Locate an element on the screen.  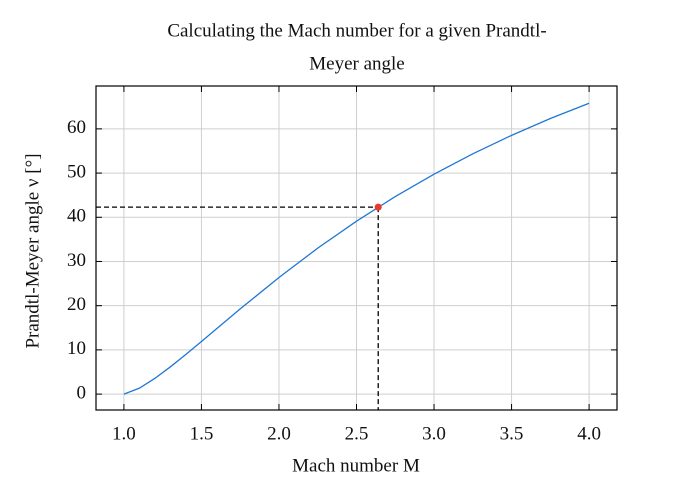
x-tick-label: 3.5 is located at coordinates (512, 433).